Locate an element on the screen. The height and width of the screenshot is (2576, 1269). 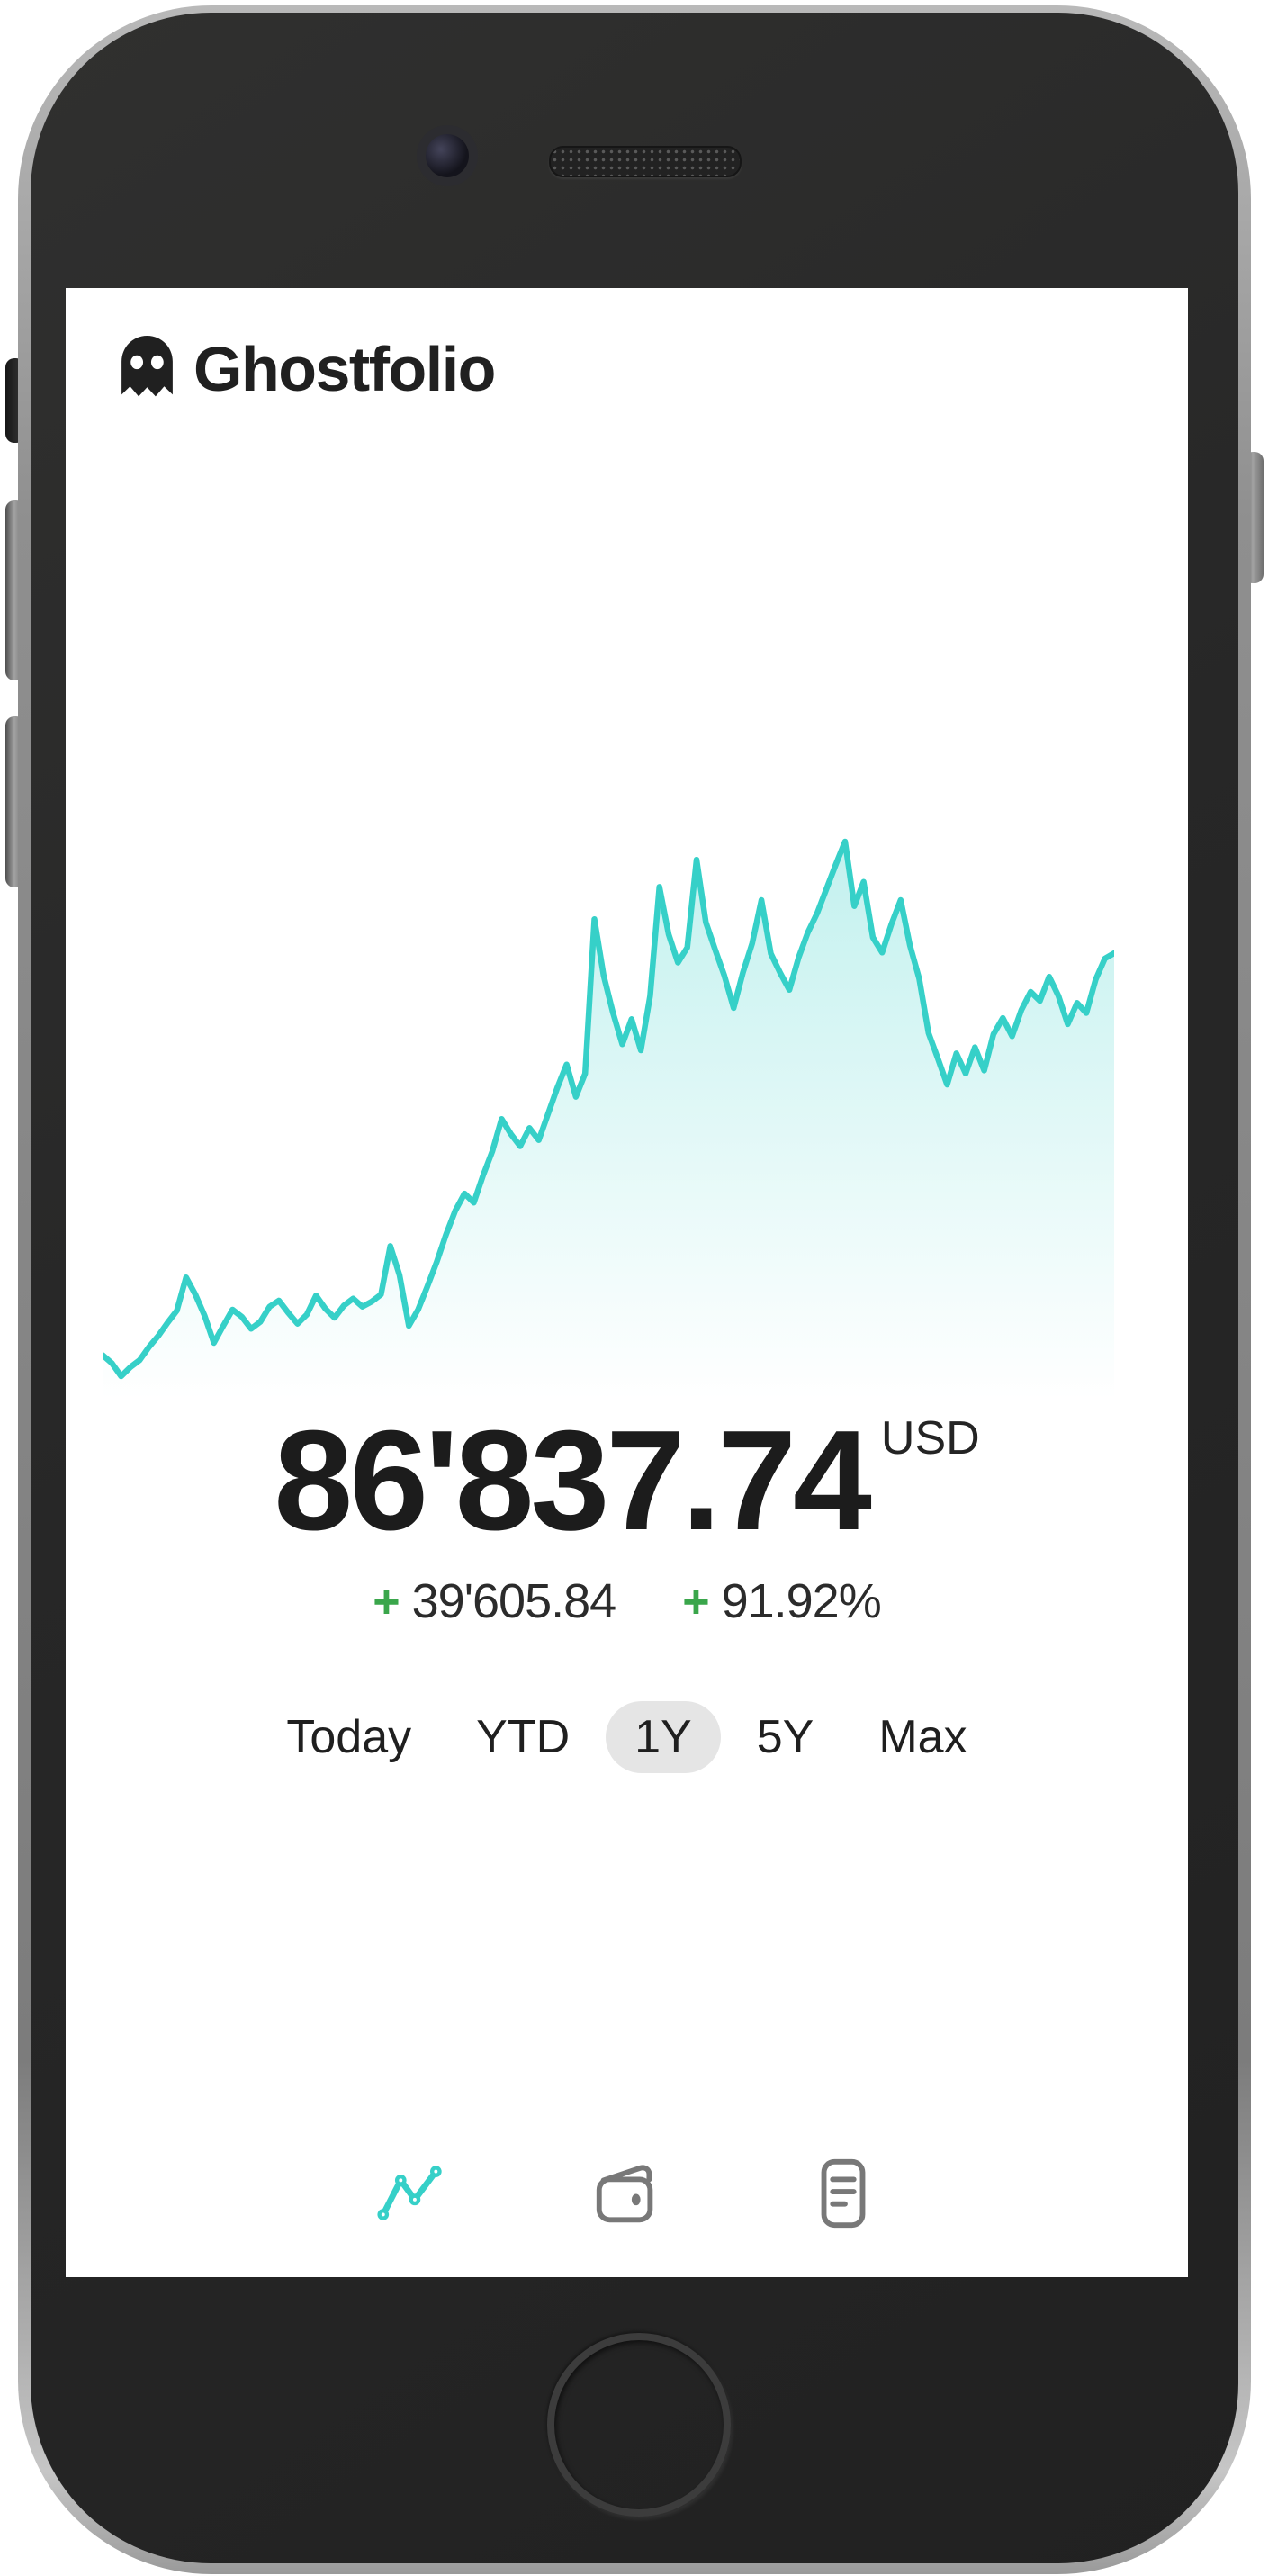
change-absolute-value: 39'605.84 is located at coordinates (514, 1601).